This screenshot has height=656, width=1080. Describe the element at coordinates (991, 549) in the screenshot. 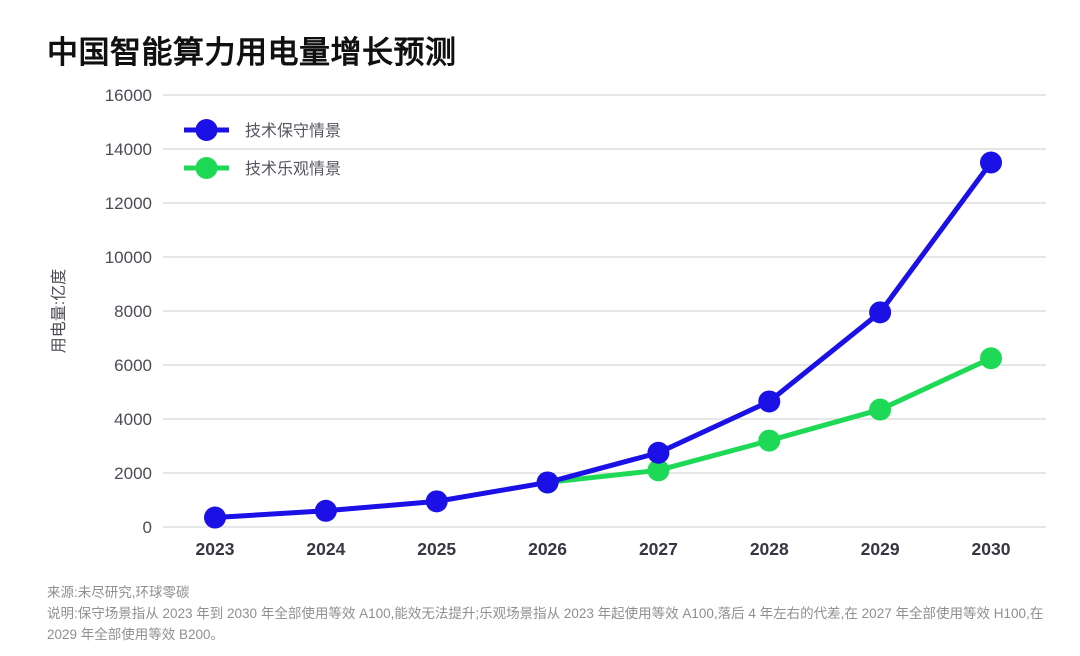

I see `x-tick-label: 2030` at that location.